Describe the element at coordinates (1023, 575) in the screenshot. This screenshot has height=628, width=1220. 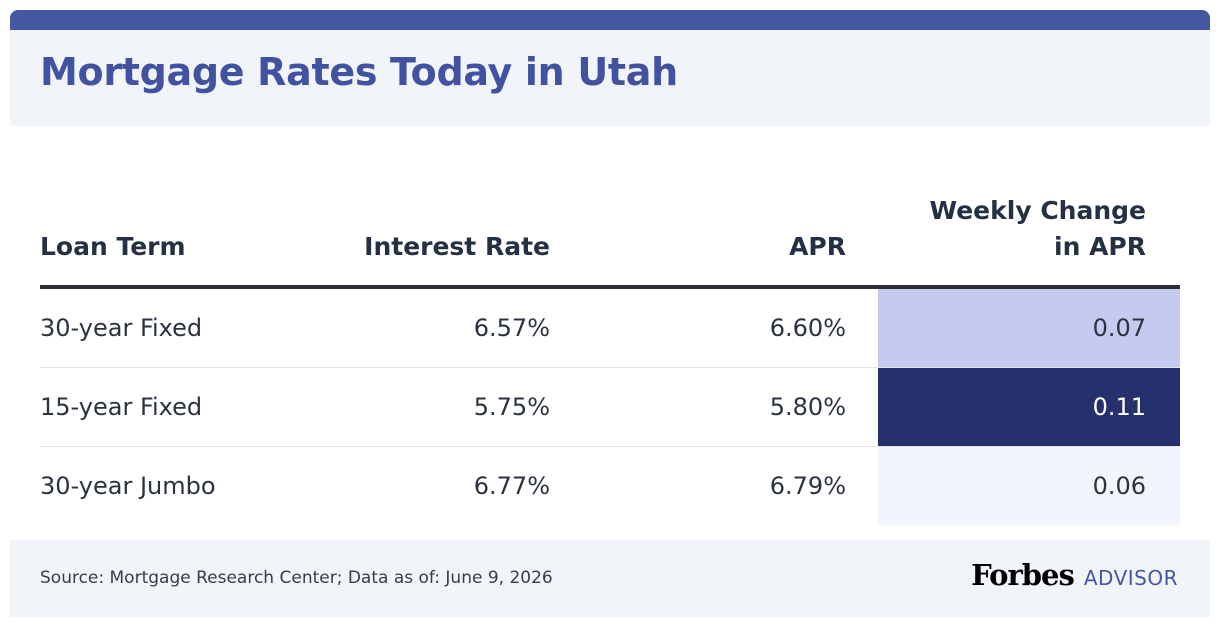
I see `brand-name: Forbes` at that location.